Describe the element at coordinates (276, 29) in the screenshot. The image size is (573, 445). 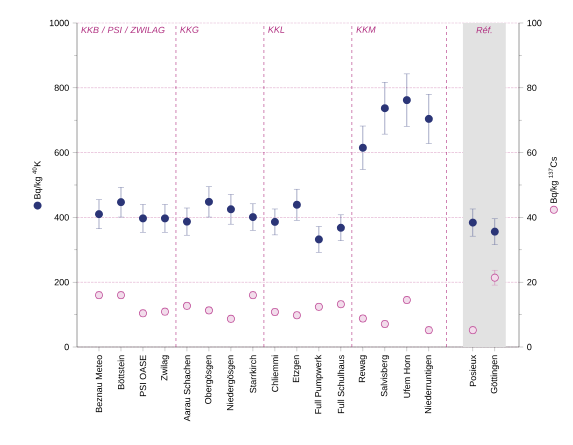
I see `annotation: KKL` at that location.